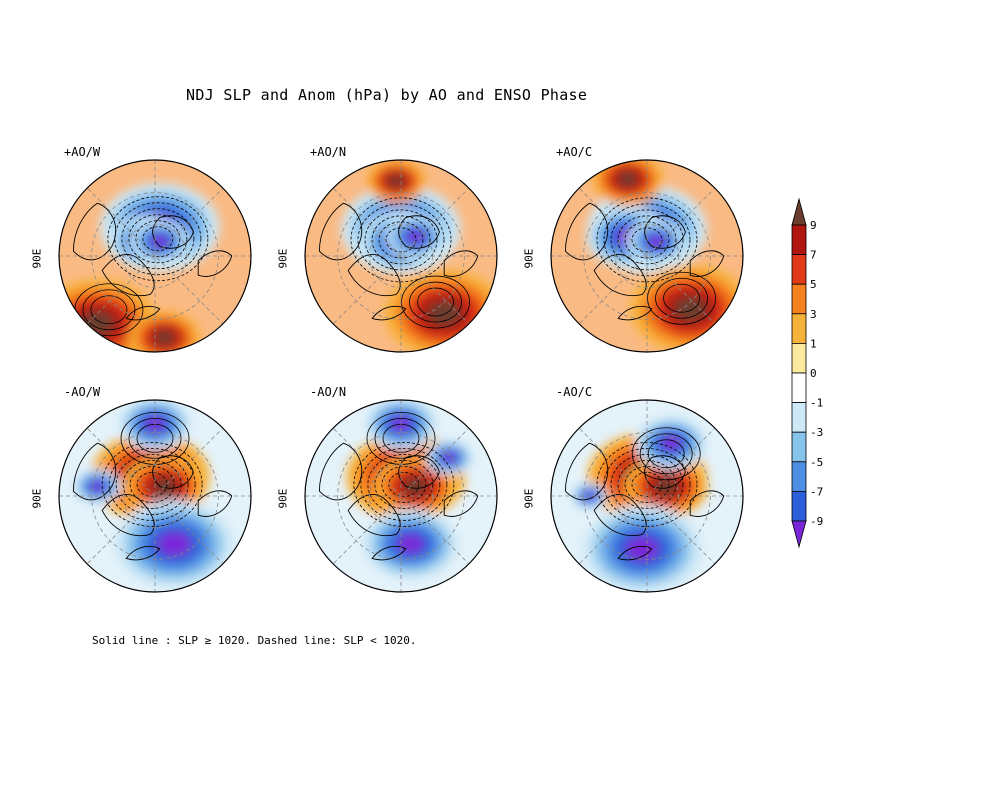 The image size is (1000, 800). Describe the element at coordinates (529, 498) in the screenshot. I see `axis-label-90e-6: 90E` at that location.